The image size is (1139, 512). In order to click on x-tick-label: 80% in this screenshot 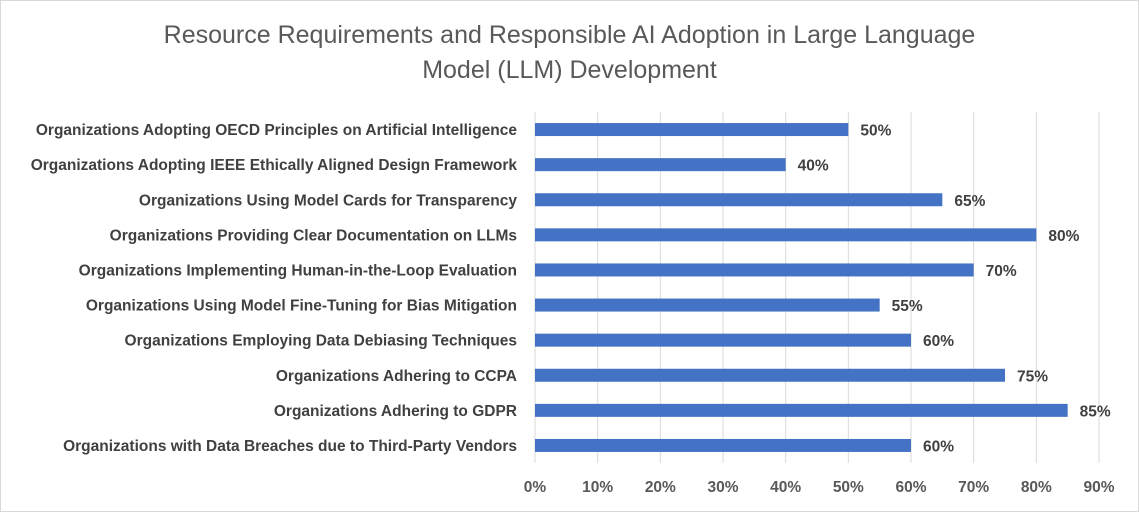, I will do `click(1036, 487)`.